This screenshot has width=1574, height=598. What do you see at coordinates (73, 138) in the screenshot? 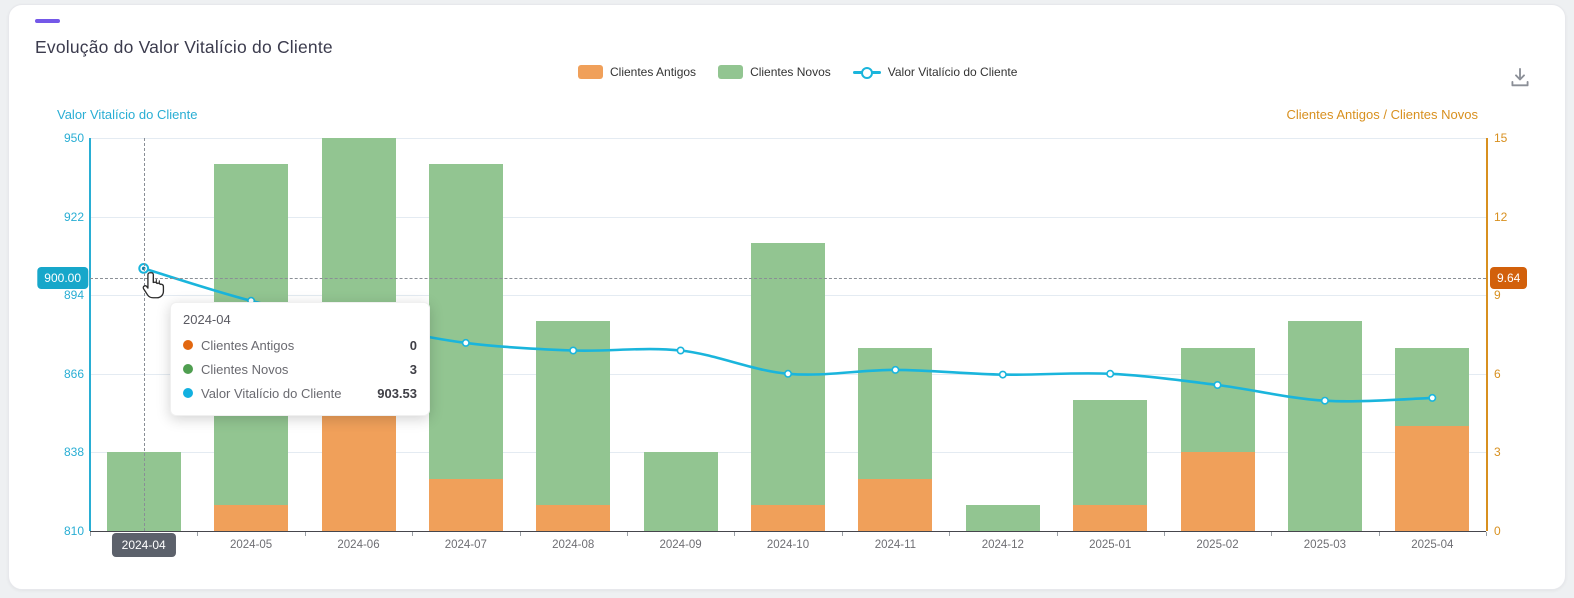
I see `left-axis-tick-label: 950` at bounding box center [73, 138].